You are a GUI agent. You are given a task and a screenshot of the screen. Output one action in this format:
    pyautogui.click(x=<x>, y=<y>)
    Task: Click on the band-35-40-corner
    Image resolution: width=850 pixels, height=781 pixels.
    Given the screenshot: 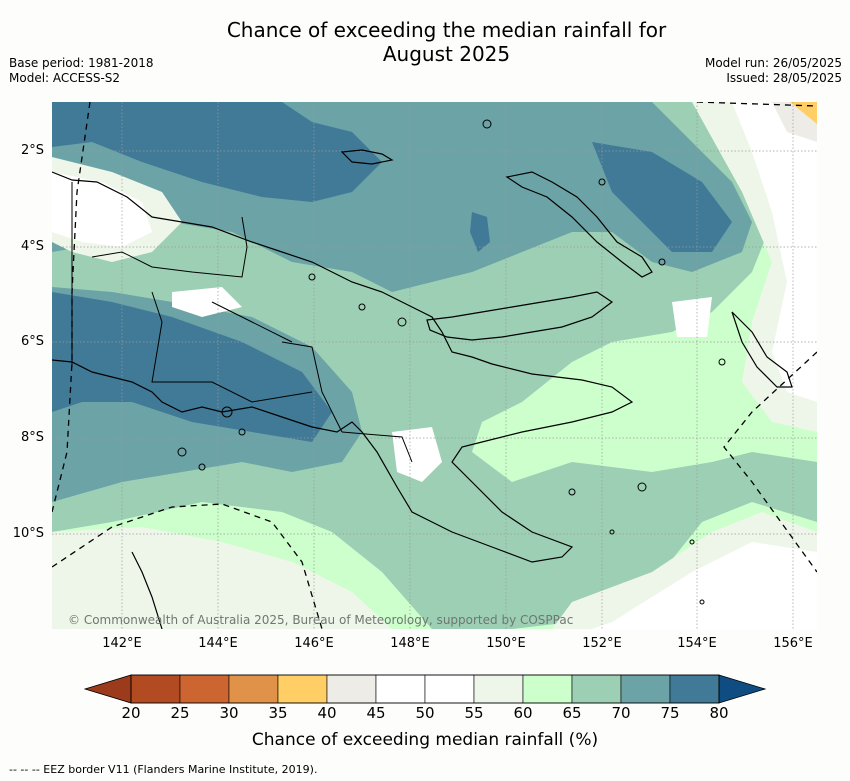 What is the action you would take?
    pyautogui.click(x=803, y=113)
    